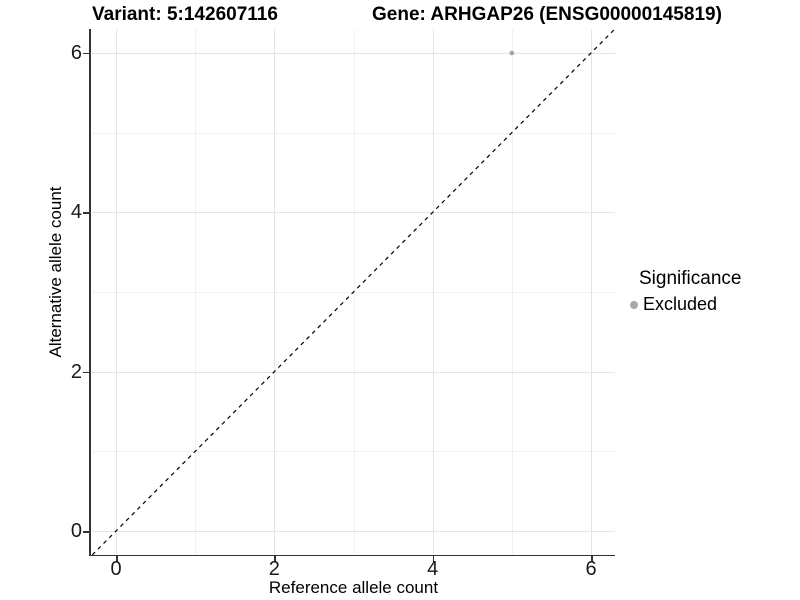  What do you see at coordinates (76, 212) in the screenshot?
I see `y-tick-label-4: 4` at bounding box center [76, 212].